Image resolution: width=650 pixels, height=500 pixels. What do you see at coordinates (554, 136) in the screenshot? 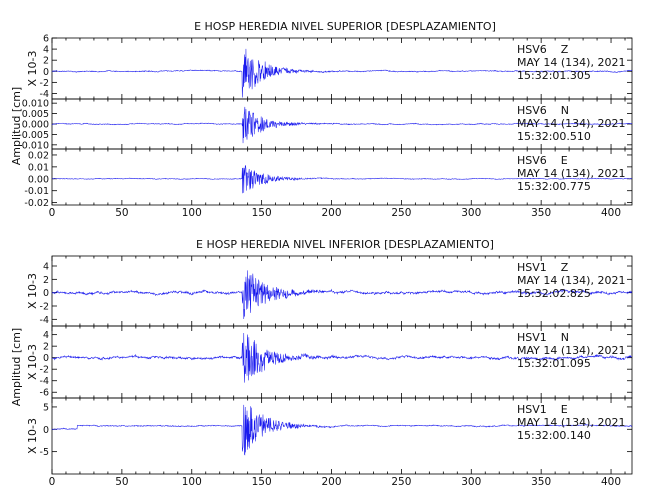
I see `record-time: 15:32:00.510` at bounding box center [554, 136].